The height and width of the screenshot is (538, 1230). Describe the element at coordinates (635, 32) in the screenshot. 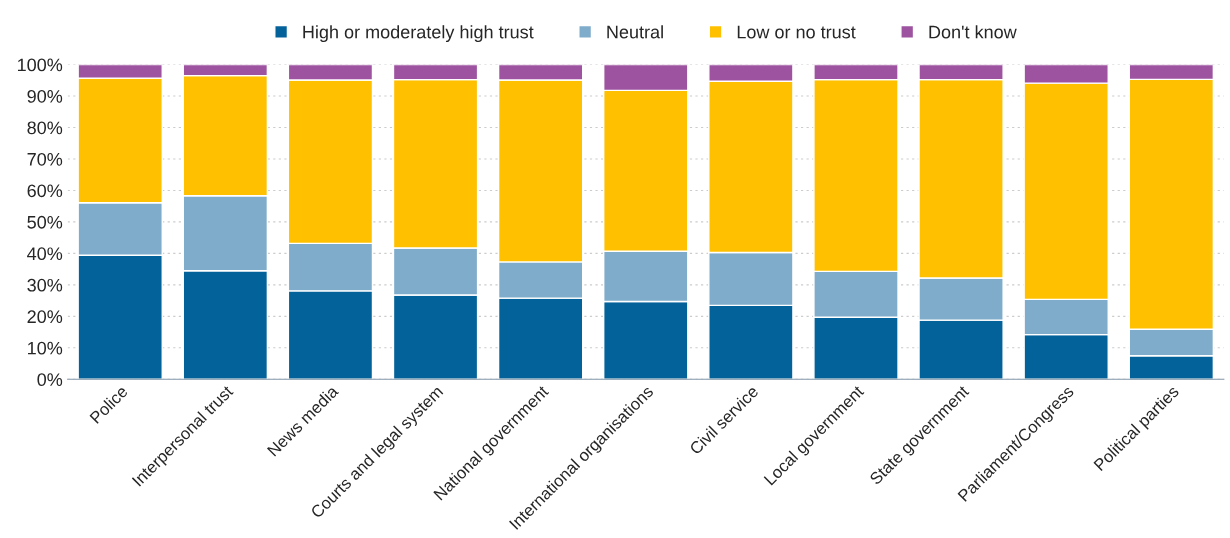

I see `legend-label: Neutral` at that location.